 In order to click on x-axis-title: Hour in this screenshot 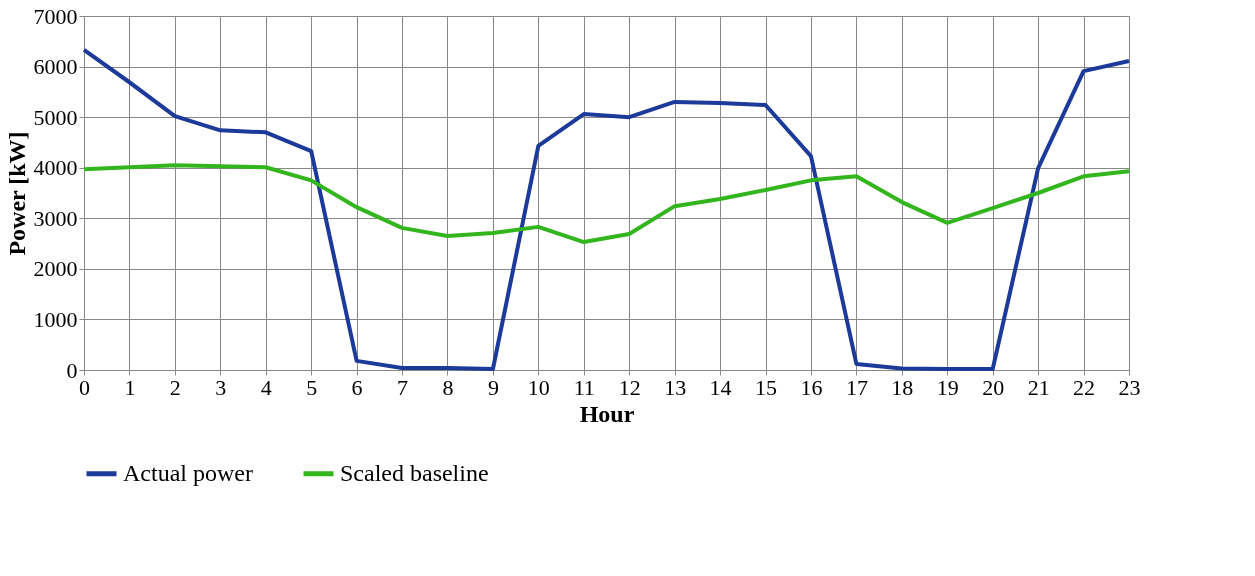, I will do `click(607, 413)`.